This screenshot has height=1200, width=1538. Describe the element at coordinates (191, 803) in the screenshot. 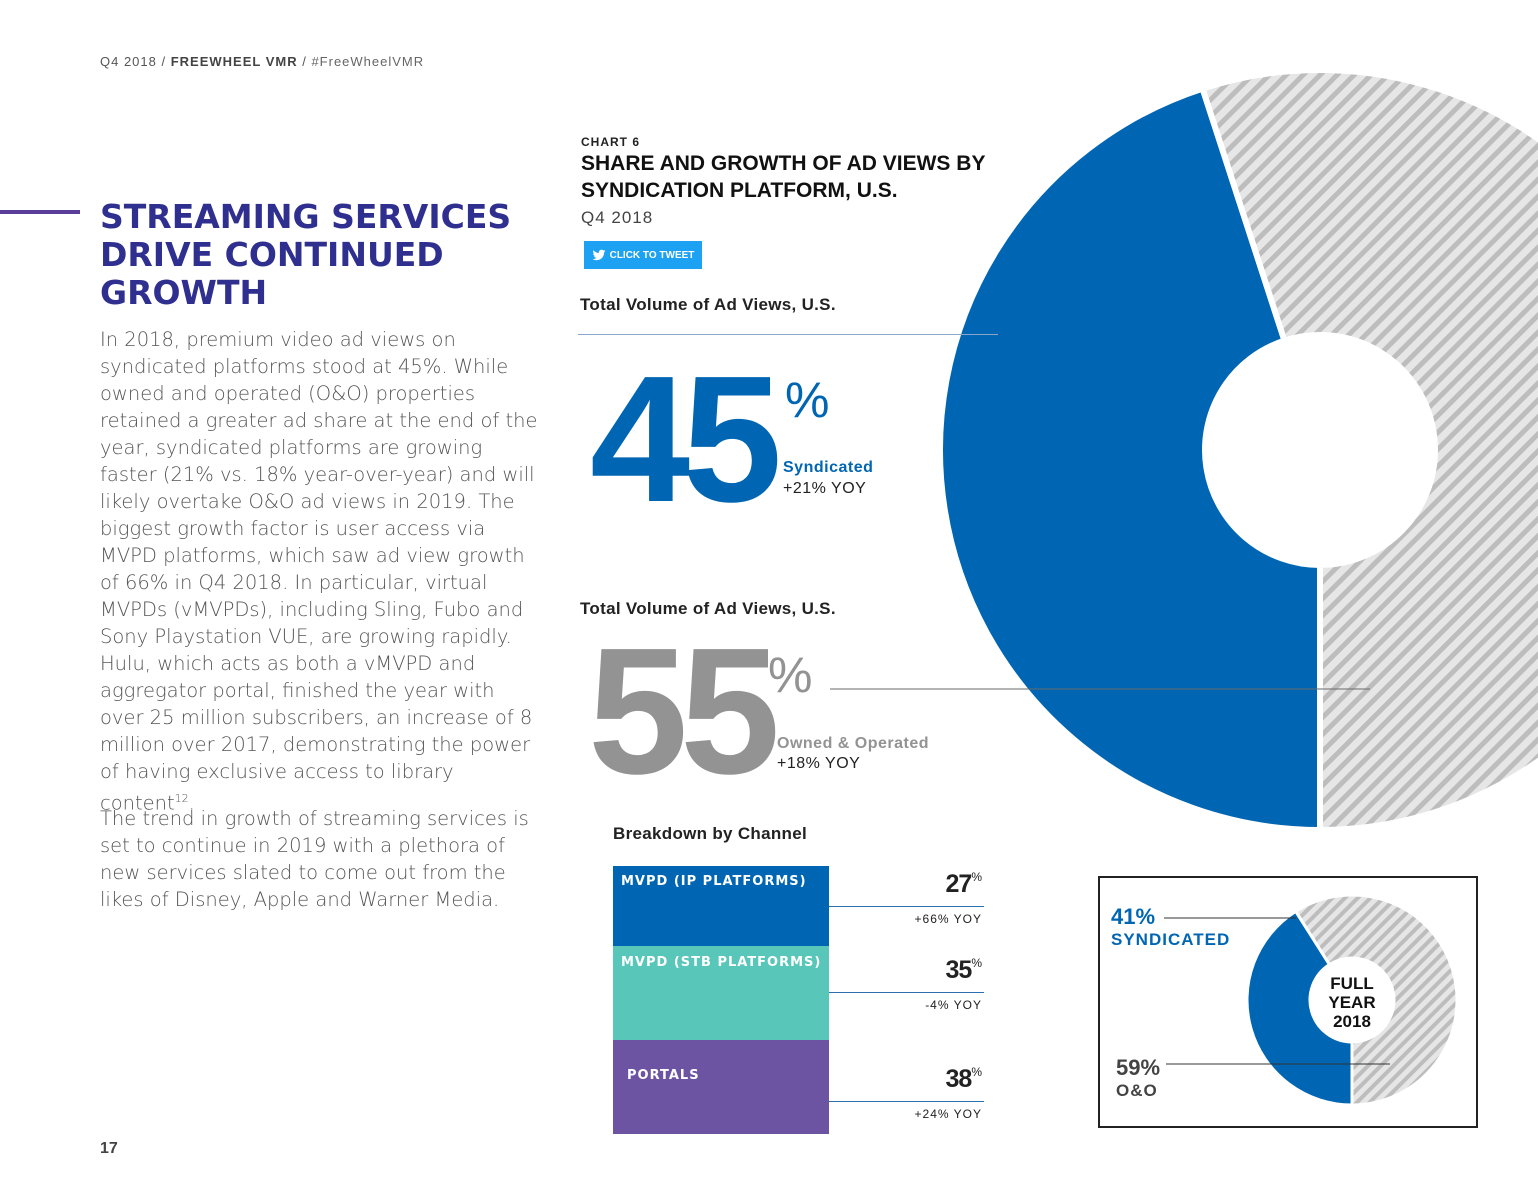

I see `para1-end: .` at that location.